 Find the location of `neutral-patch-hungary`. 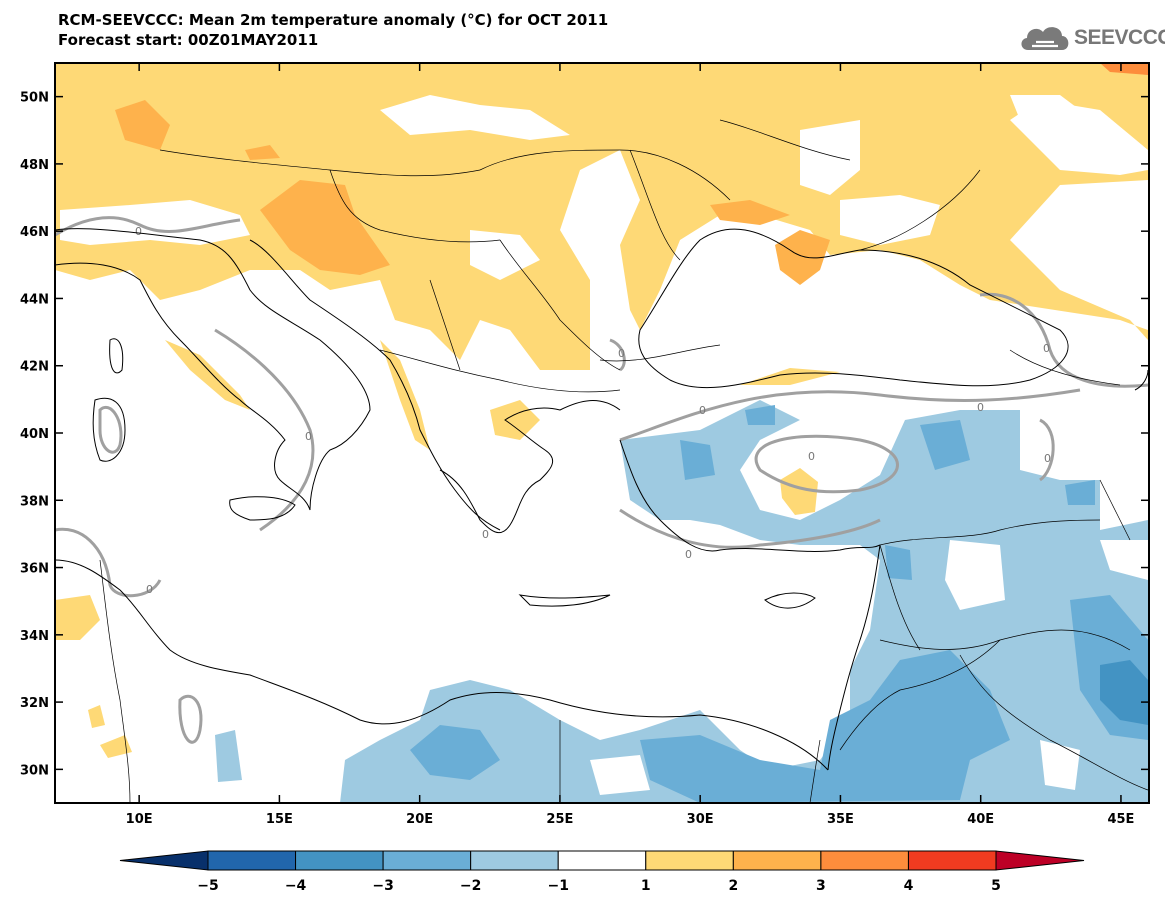

neutral-patch-hungary is located at coordinates (505, 255).